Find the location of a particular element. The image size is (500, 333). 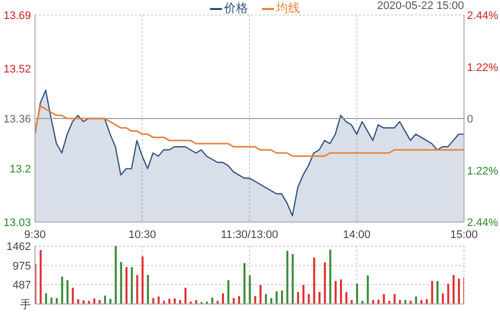

y-tick-label: 487 is located at coordinates (21, 286).